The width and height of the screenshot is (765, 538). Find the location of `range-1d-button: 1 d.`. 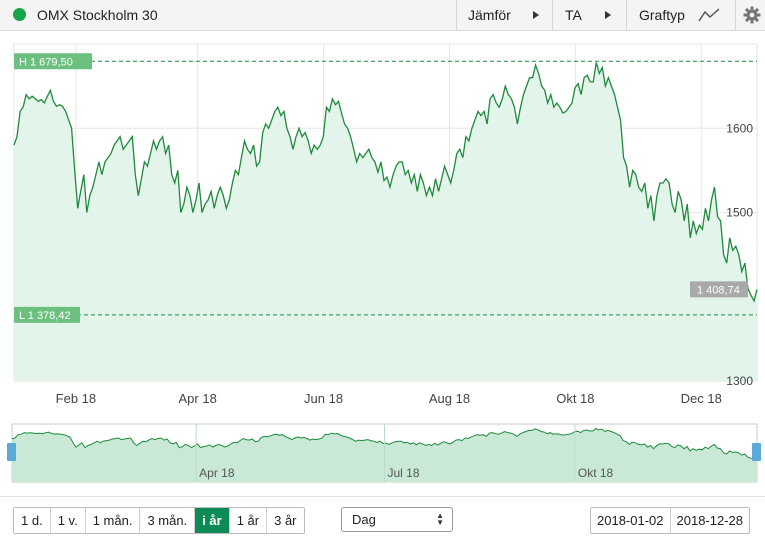

range-1d-button: 1 d. is located at coordinates (32, 520).